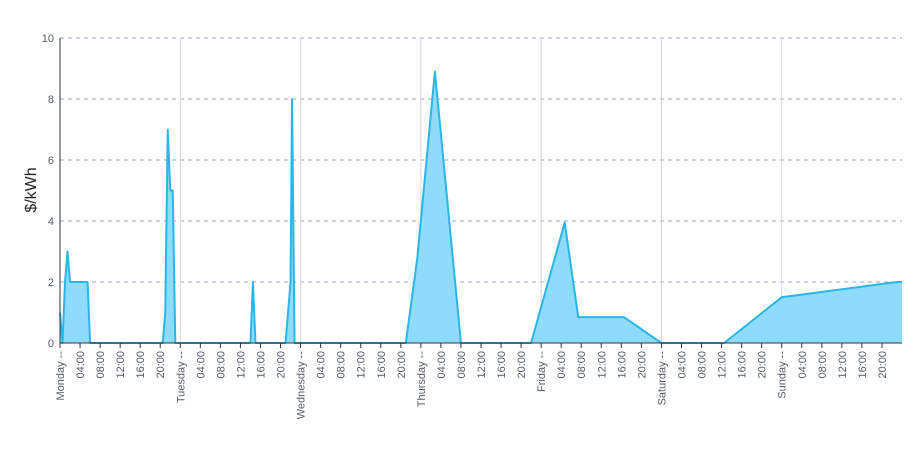  Describe the element at coordinates (302, 385) in the screenshot. I see `x-tick-label: Wednesday --` at that location.